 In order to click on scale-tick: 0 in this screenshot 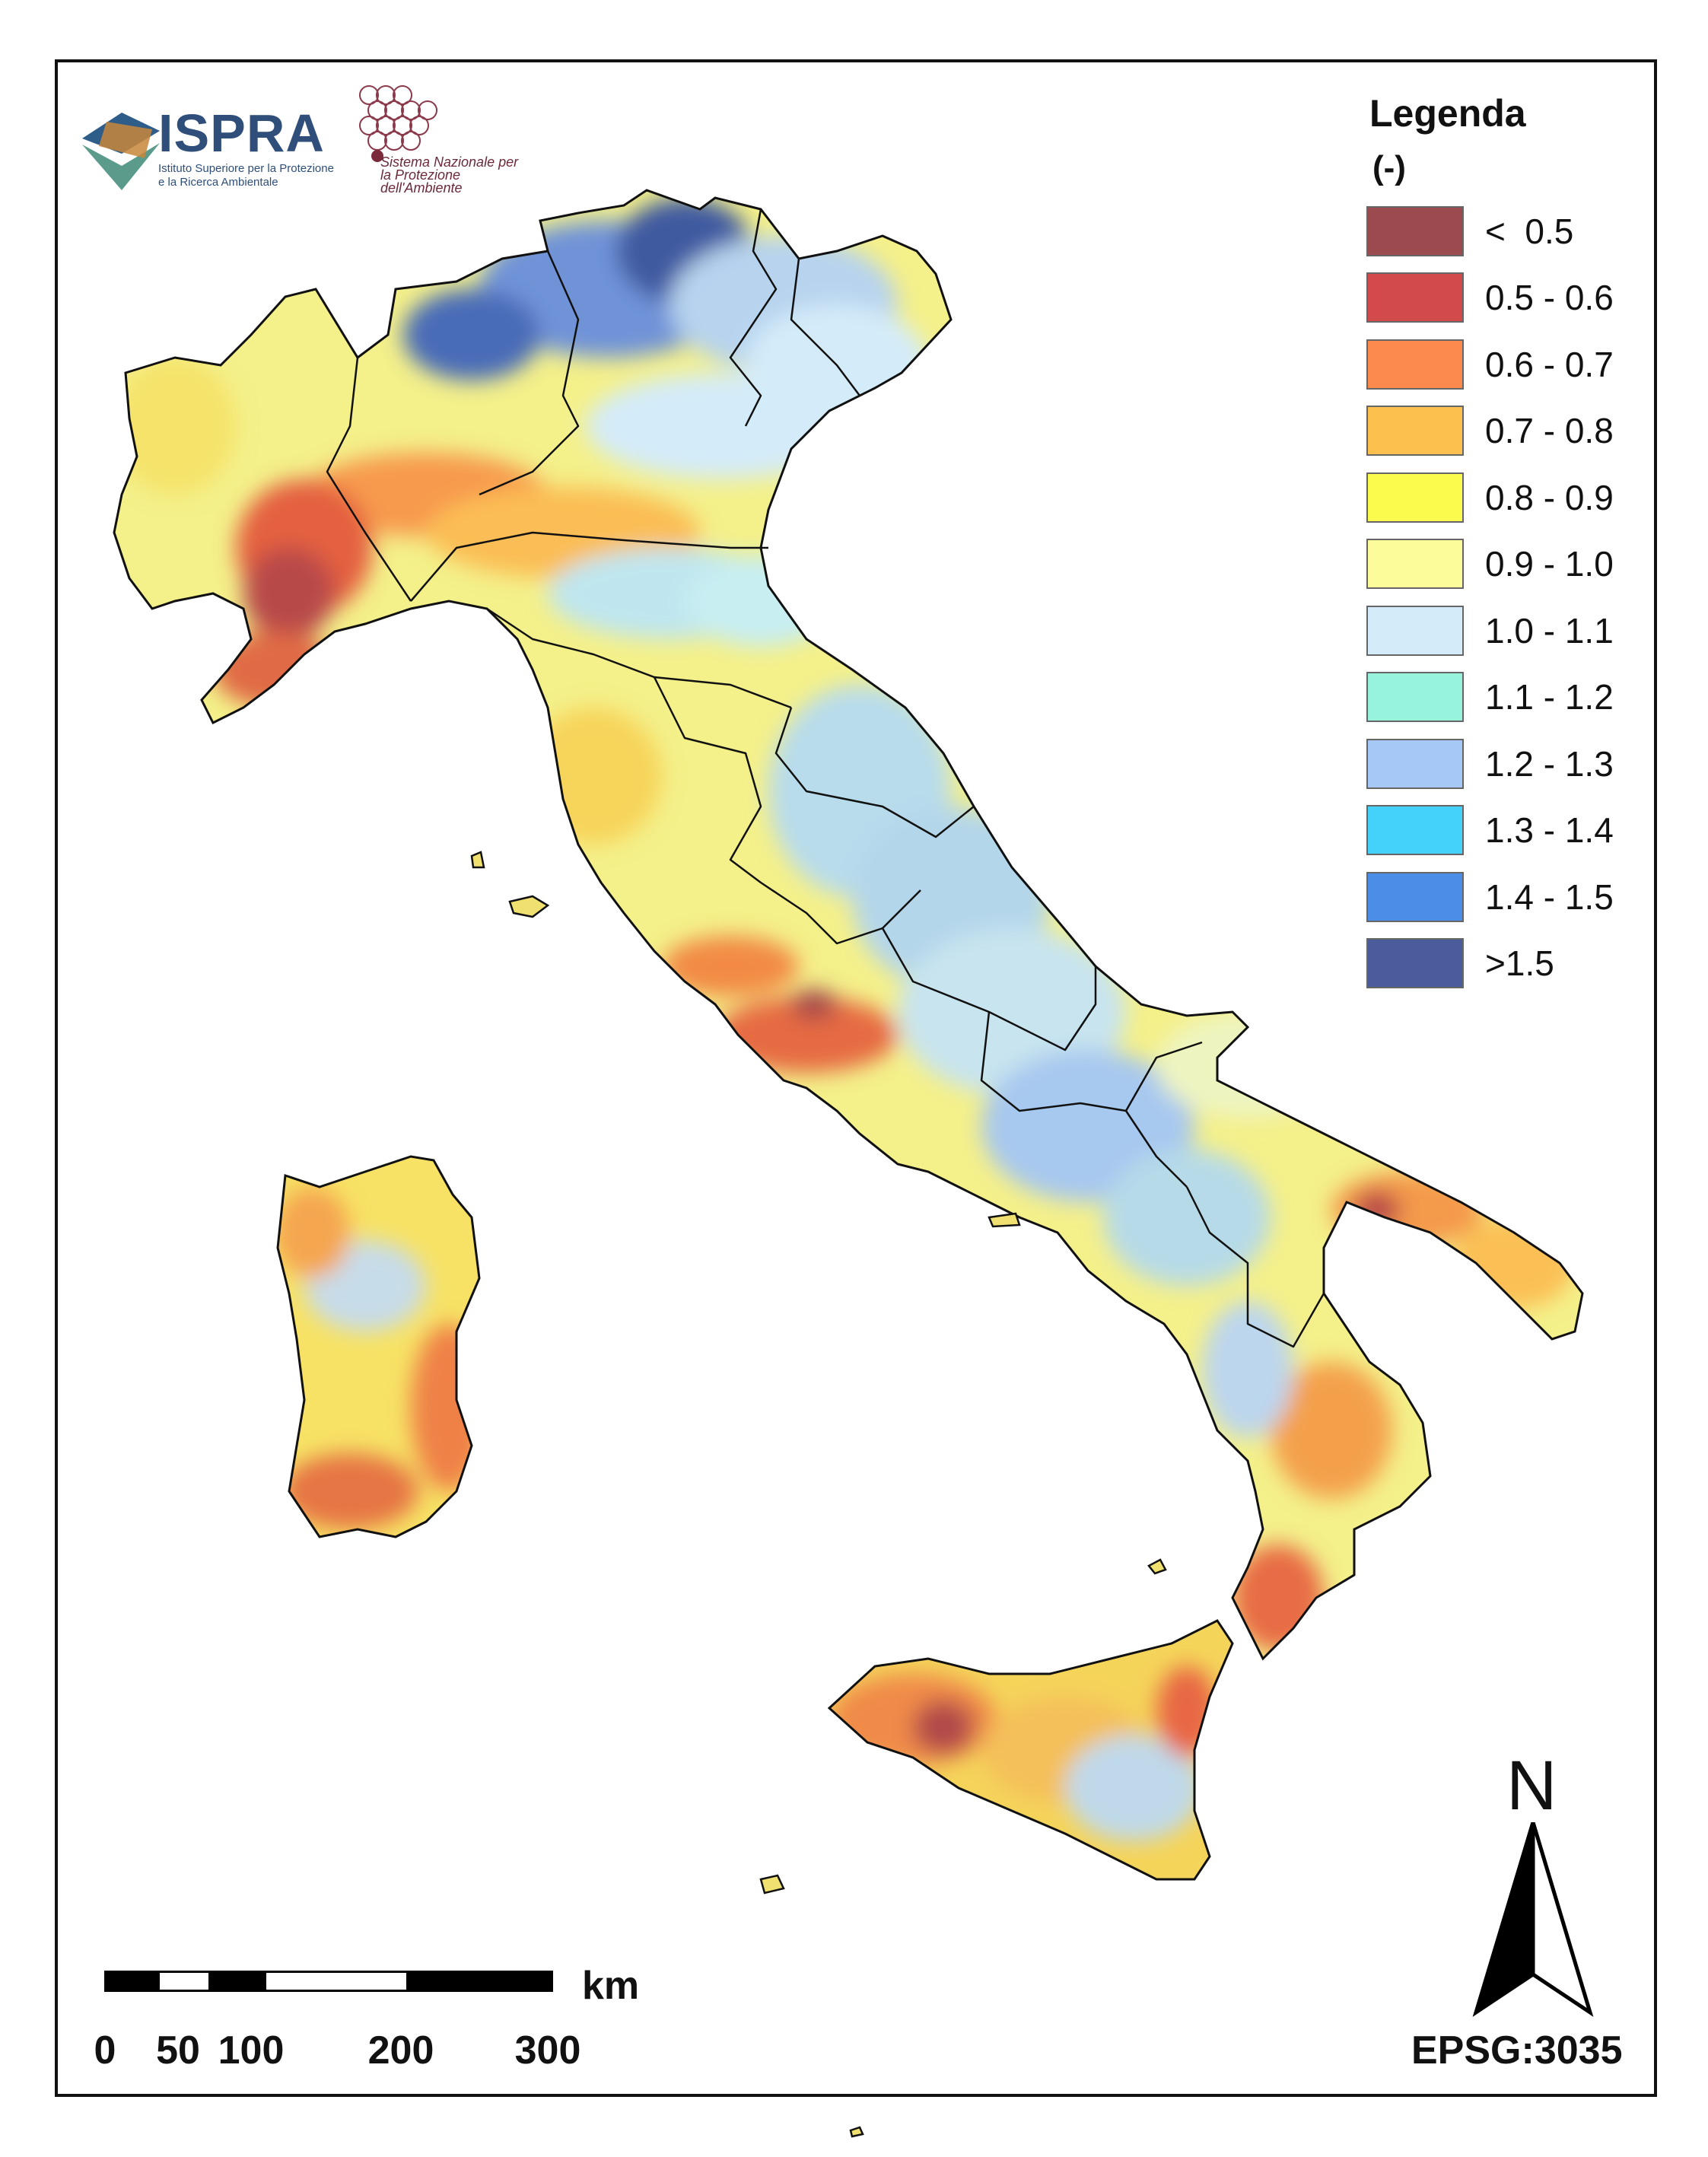, I will do `click(105, 2050)`.